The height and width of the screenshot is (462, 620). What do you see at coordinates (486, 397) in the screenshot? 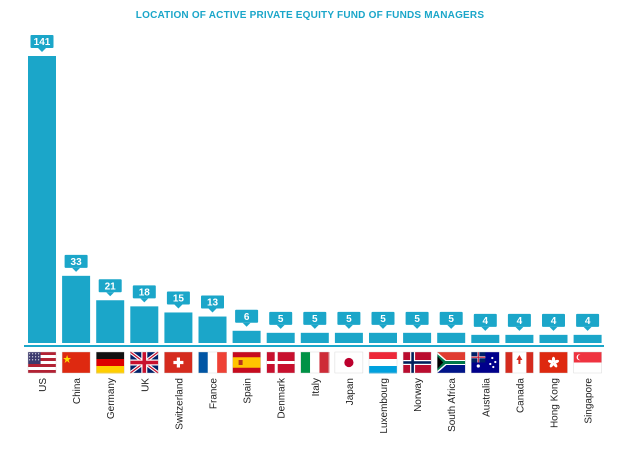
I see `category-label: Australia` at bounding box center [486, 397].